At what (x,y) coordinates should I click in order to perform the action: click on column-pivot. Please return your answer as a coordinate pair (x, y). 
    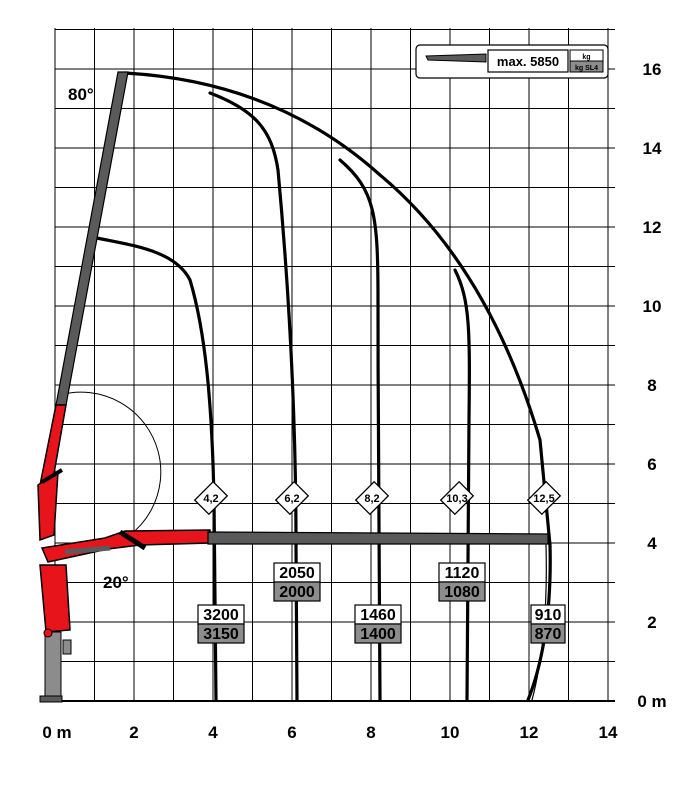
    Looking at the image, I should click on (48, 633).